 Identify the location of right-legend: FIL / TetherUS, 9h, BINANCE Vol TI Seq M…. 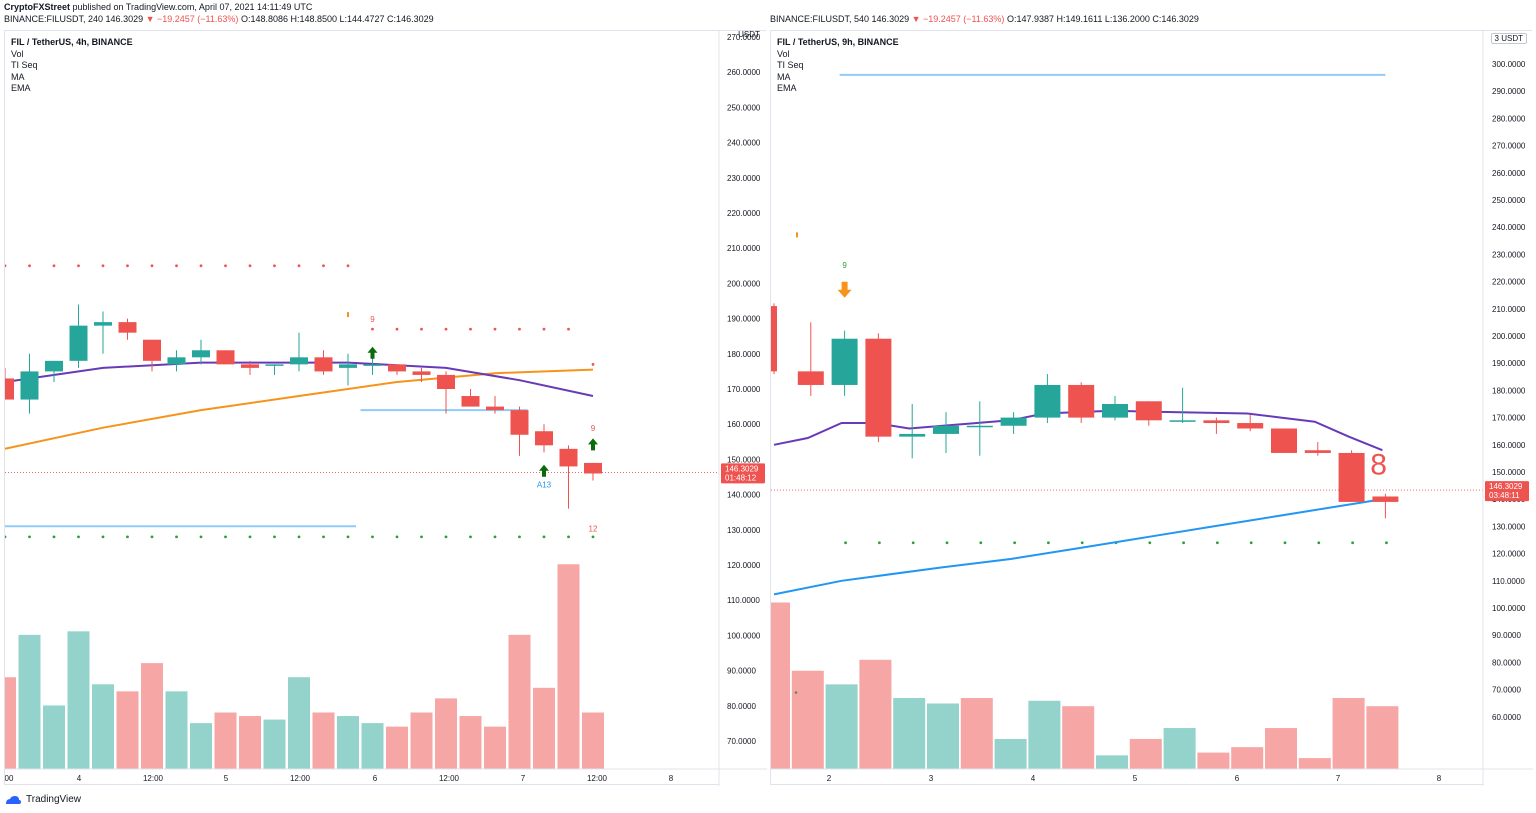
(838, 66).